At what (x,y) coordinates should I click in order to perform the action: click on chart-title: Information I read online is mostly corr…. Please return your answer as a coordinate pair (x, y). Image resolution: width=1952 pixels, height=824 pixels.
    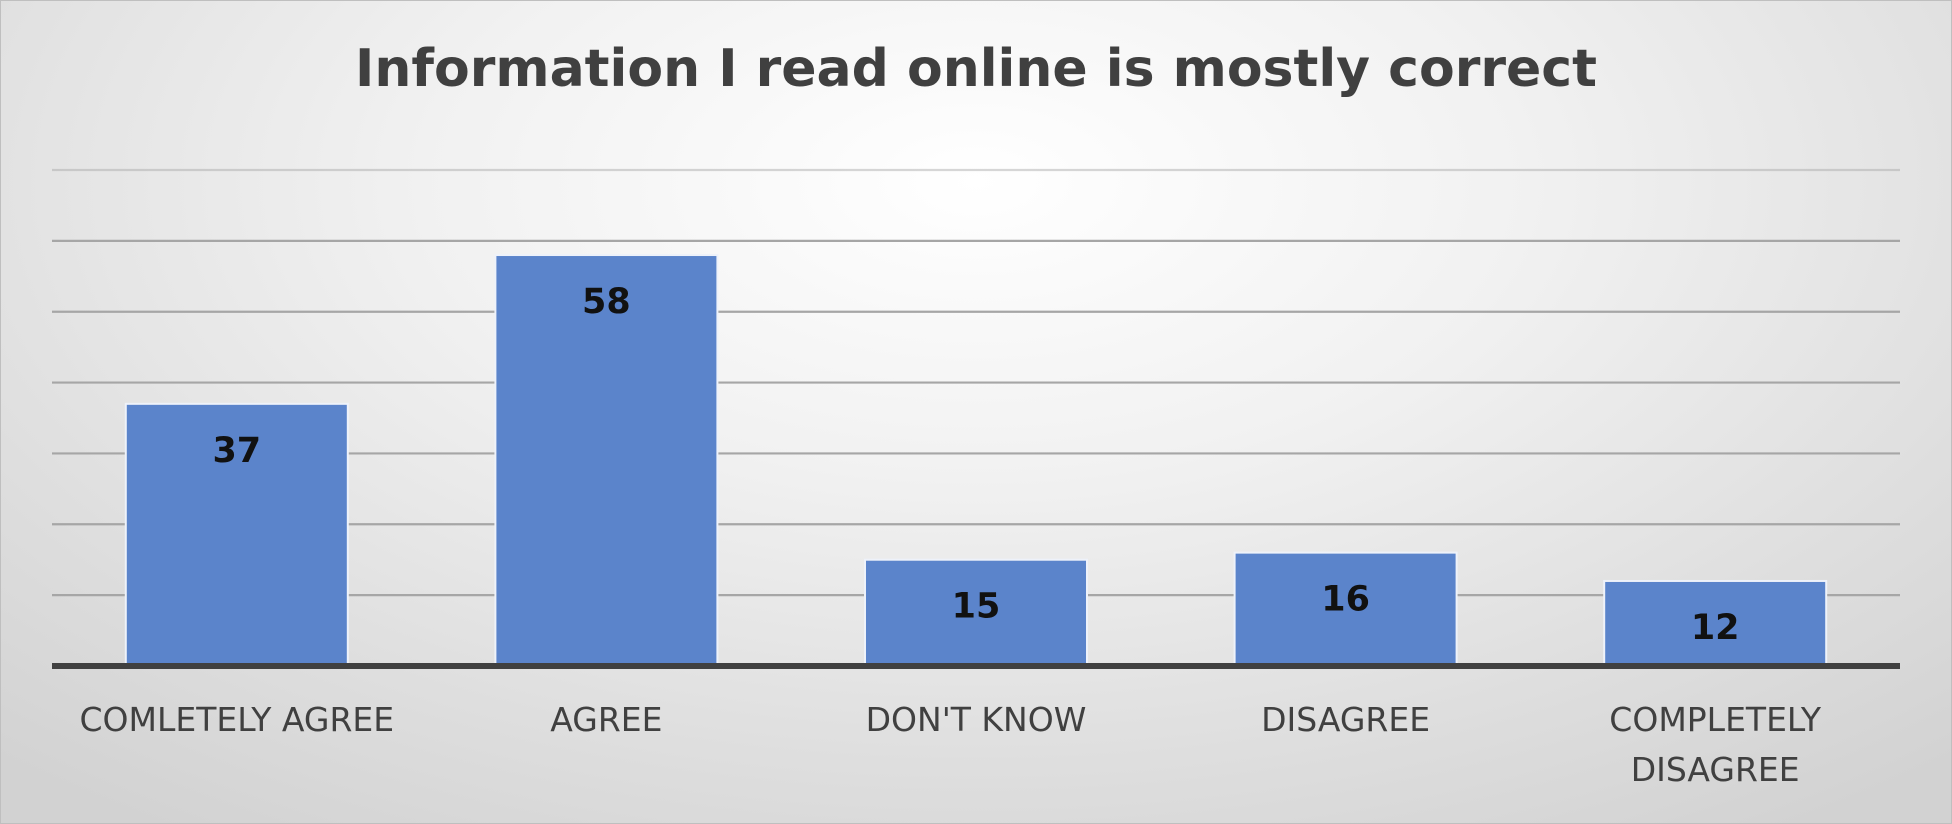
    Looking at the image, I should click on (976, 69).